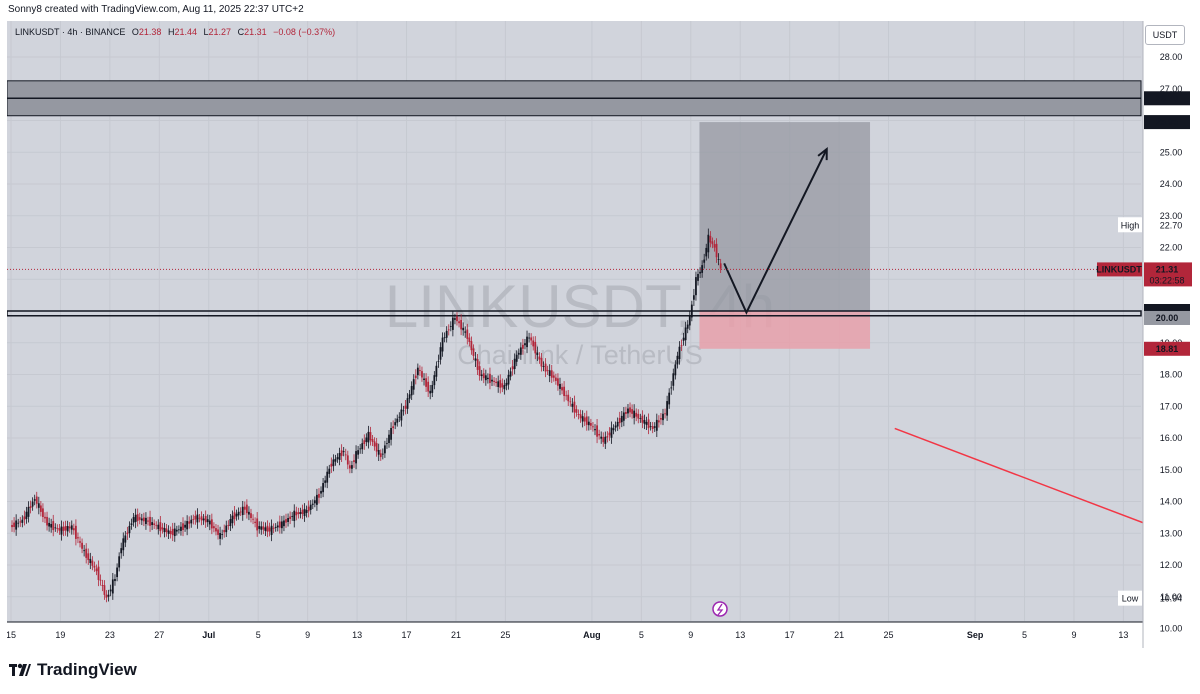 The height and width of the screenshot is (694, 1200). I want to click on trend-line, so click(1020, 476).